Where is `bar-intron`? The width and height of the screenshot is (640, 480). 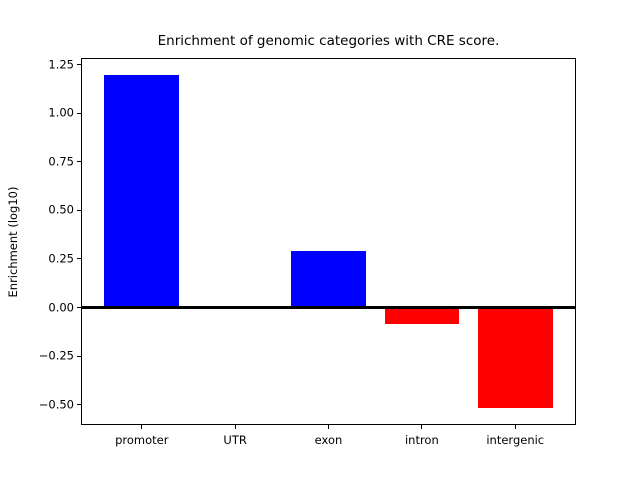
bar-intron is located at coordinates (422, 316).